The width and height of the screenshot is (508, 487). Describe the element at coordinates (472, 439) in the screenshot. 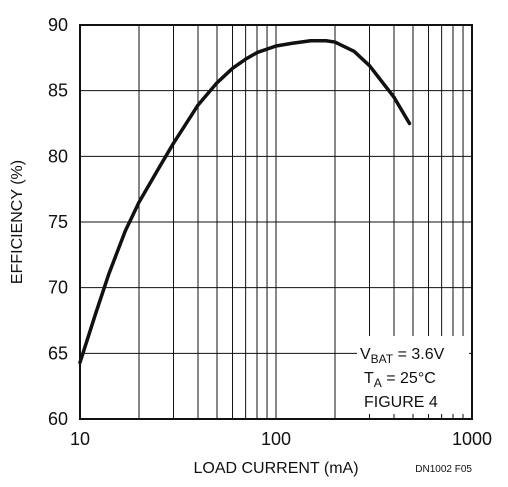

I see `x-tick-label: 1000` at that location.